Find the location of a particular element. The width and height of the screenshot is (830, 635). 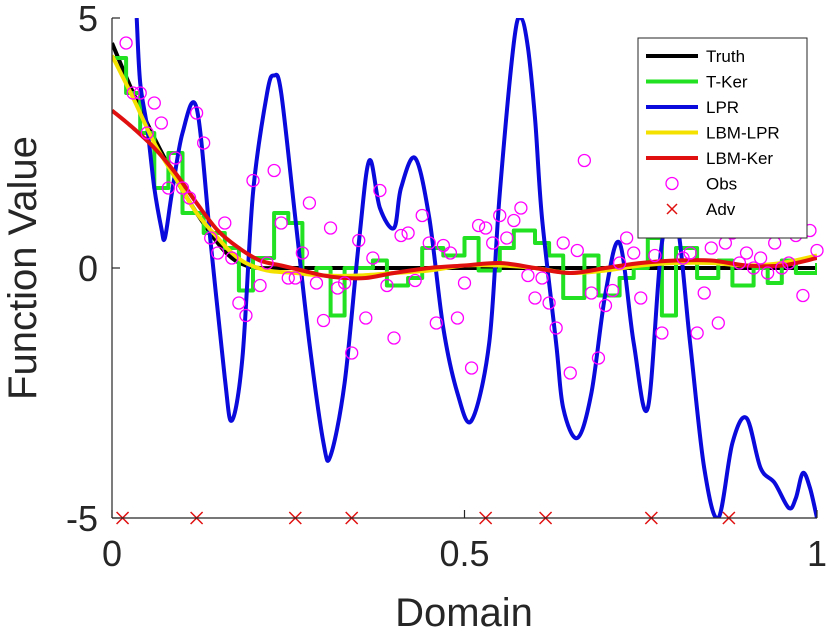

x-tick-label: 0 is located at coordinates (112, 553).